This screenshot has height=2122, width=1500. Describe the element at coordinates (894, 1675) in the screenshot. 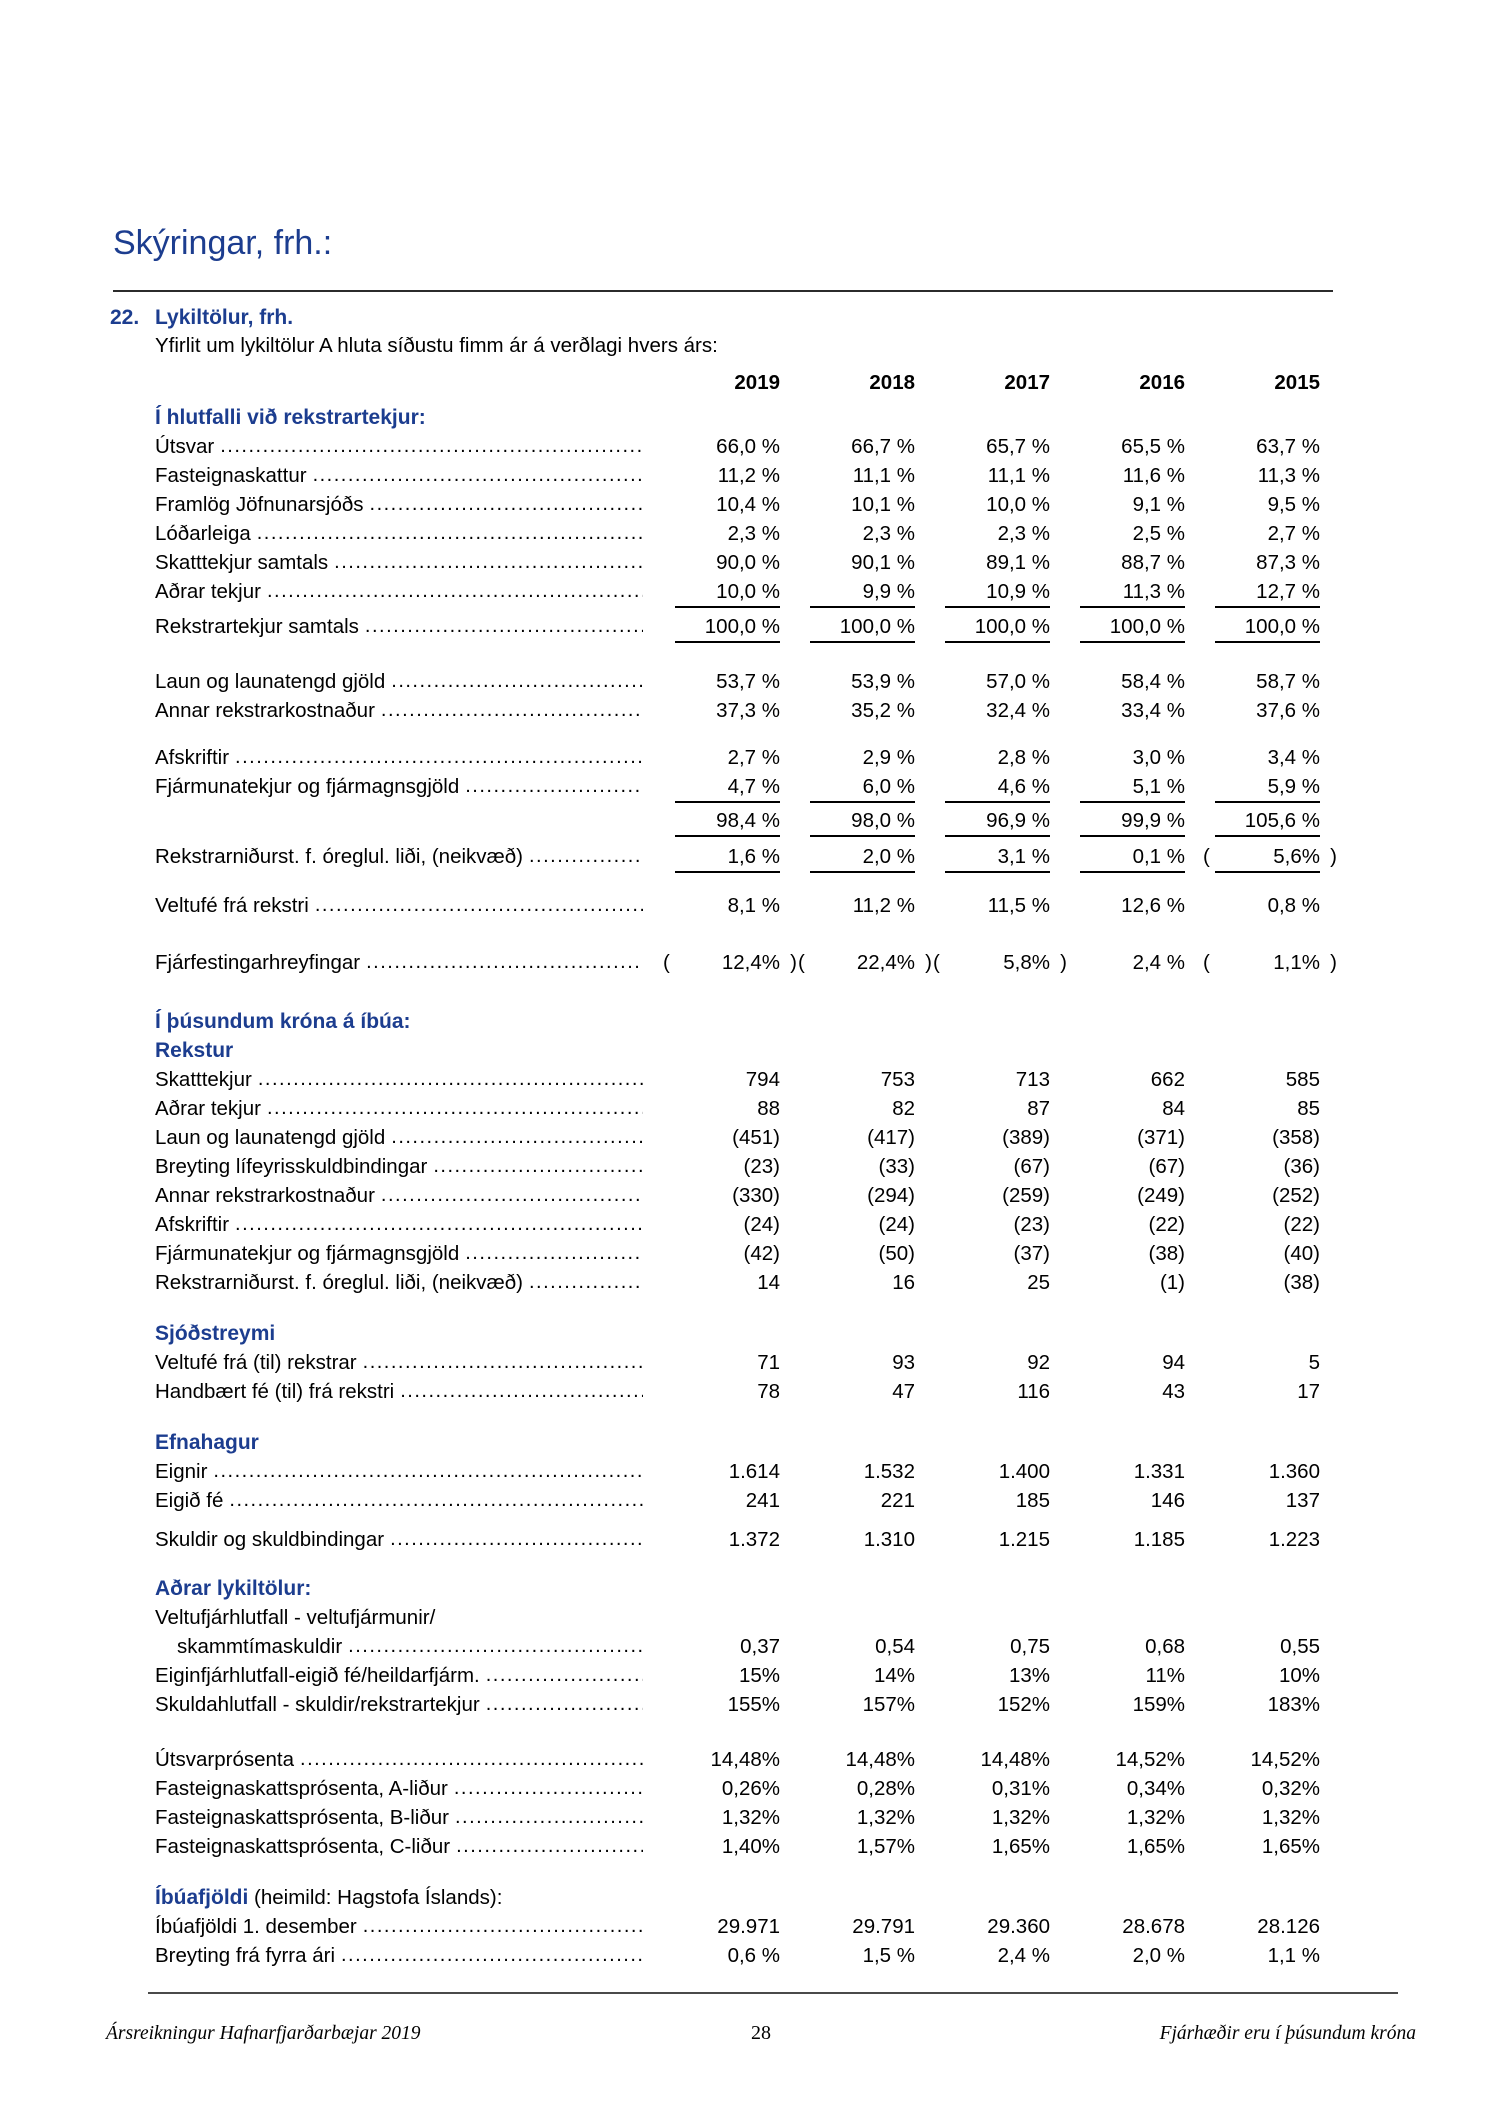

I see `cell-value: 14%` at that location.